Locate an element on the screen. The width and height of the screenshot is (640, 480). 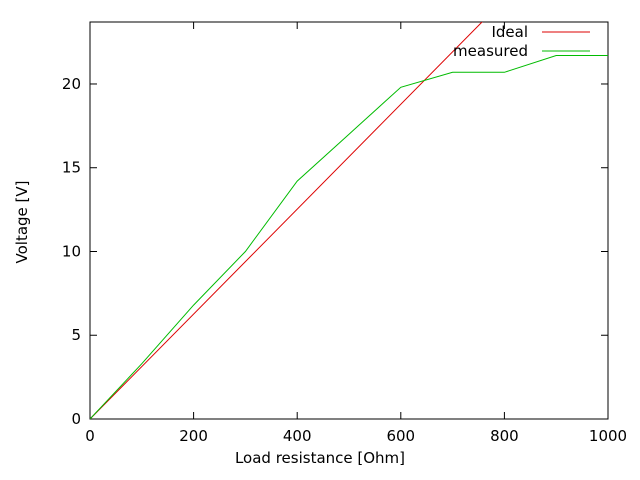
legend: Ideal measured is located at coordinates (521, 41).